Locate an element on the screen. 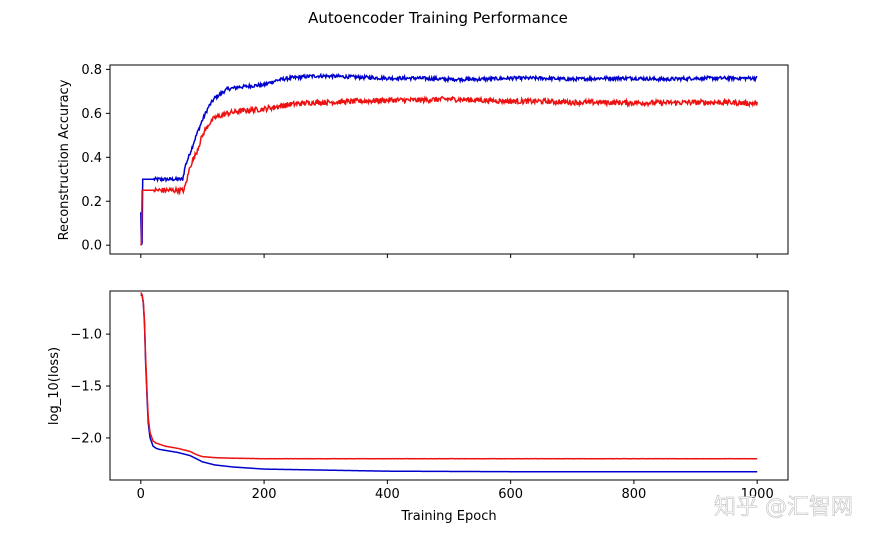 This screenshot has width=876, height=539. figure-title: Autoencoder Training Performance is located at coordinates (438, 18).